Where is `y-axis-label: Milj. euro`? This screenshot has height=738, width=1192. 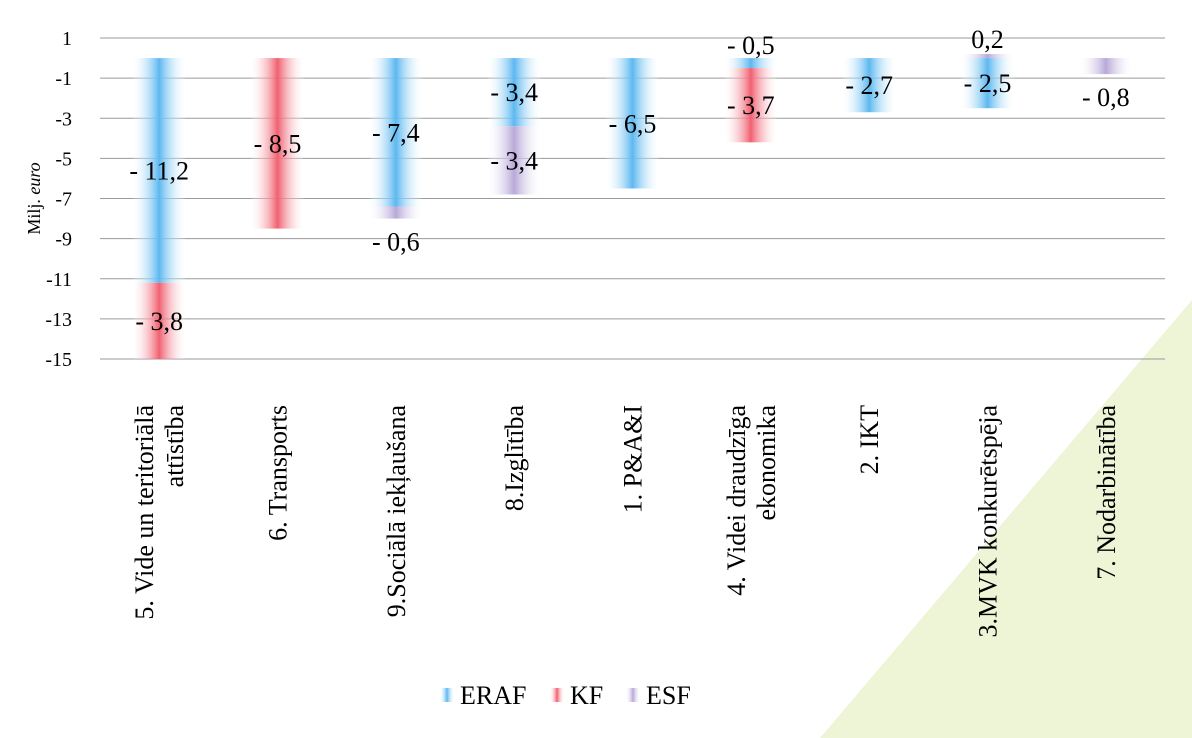 y-axis-label: Milj. euro is located at coordinates (34, 198).